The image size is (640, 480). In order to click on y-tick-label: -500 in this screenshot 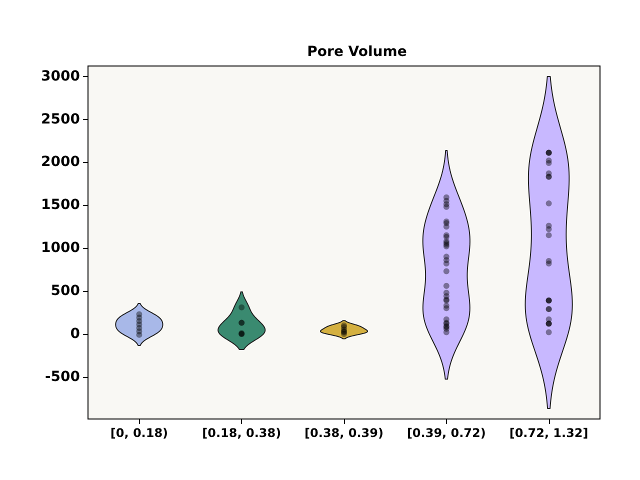, I will do `click(62, 376)`.